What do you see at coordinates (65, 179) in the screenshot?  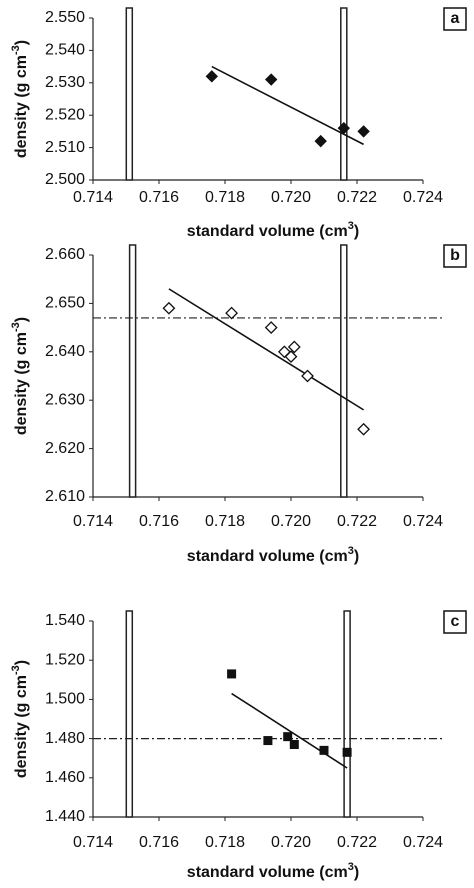 I see `y-tick-label: 2.500` at bounding box center [65, 179].